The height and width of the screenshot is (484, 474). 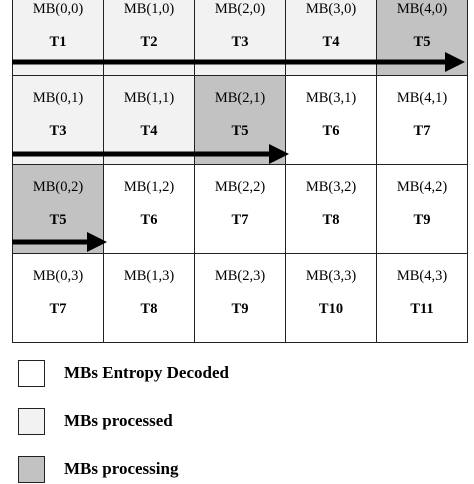 I want to click on time-step-label: T10, so click(x=331, y=309).